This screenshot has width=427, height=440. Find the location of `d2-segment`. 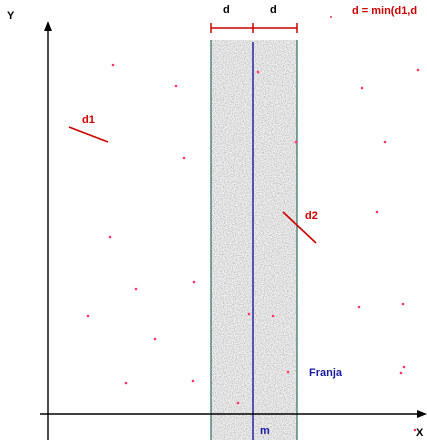

d2-segment is located at coordinates (299, 227).